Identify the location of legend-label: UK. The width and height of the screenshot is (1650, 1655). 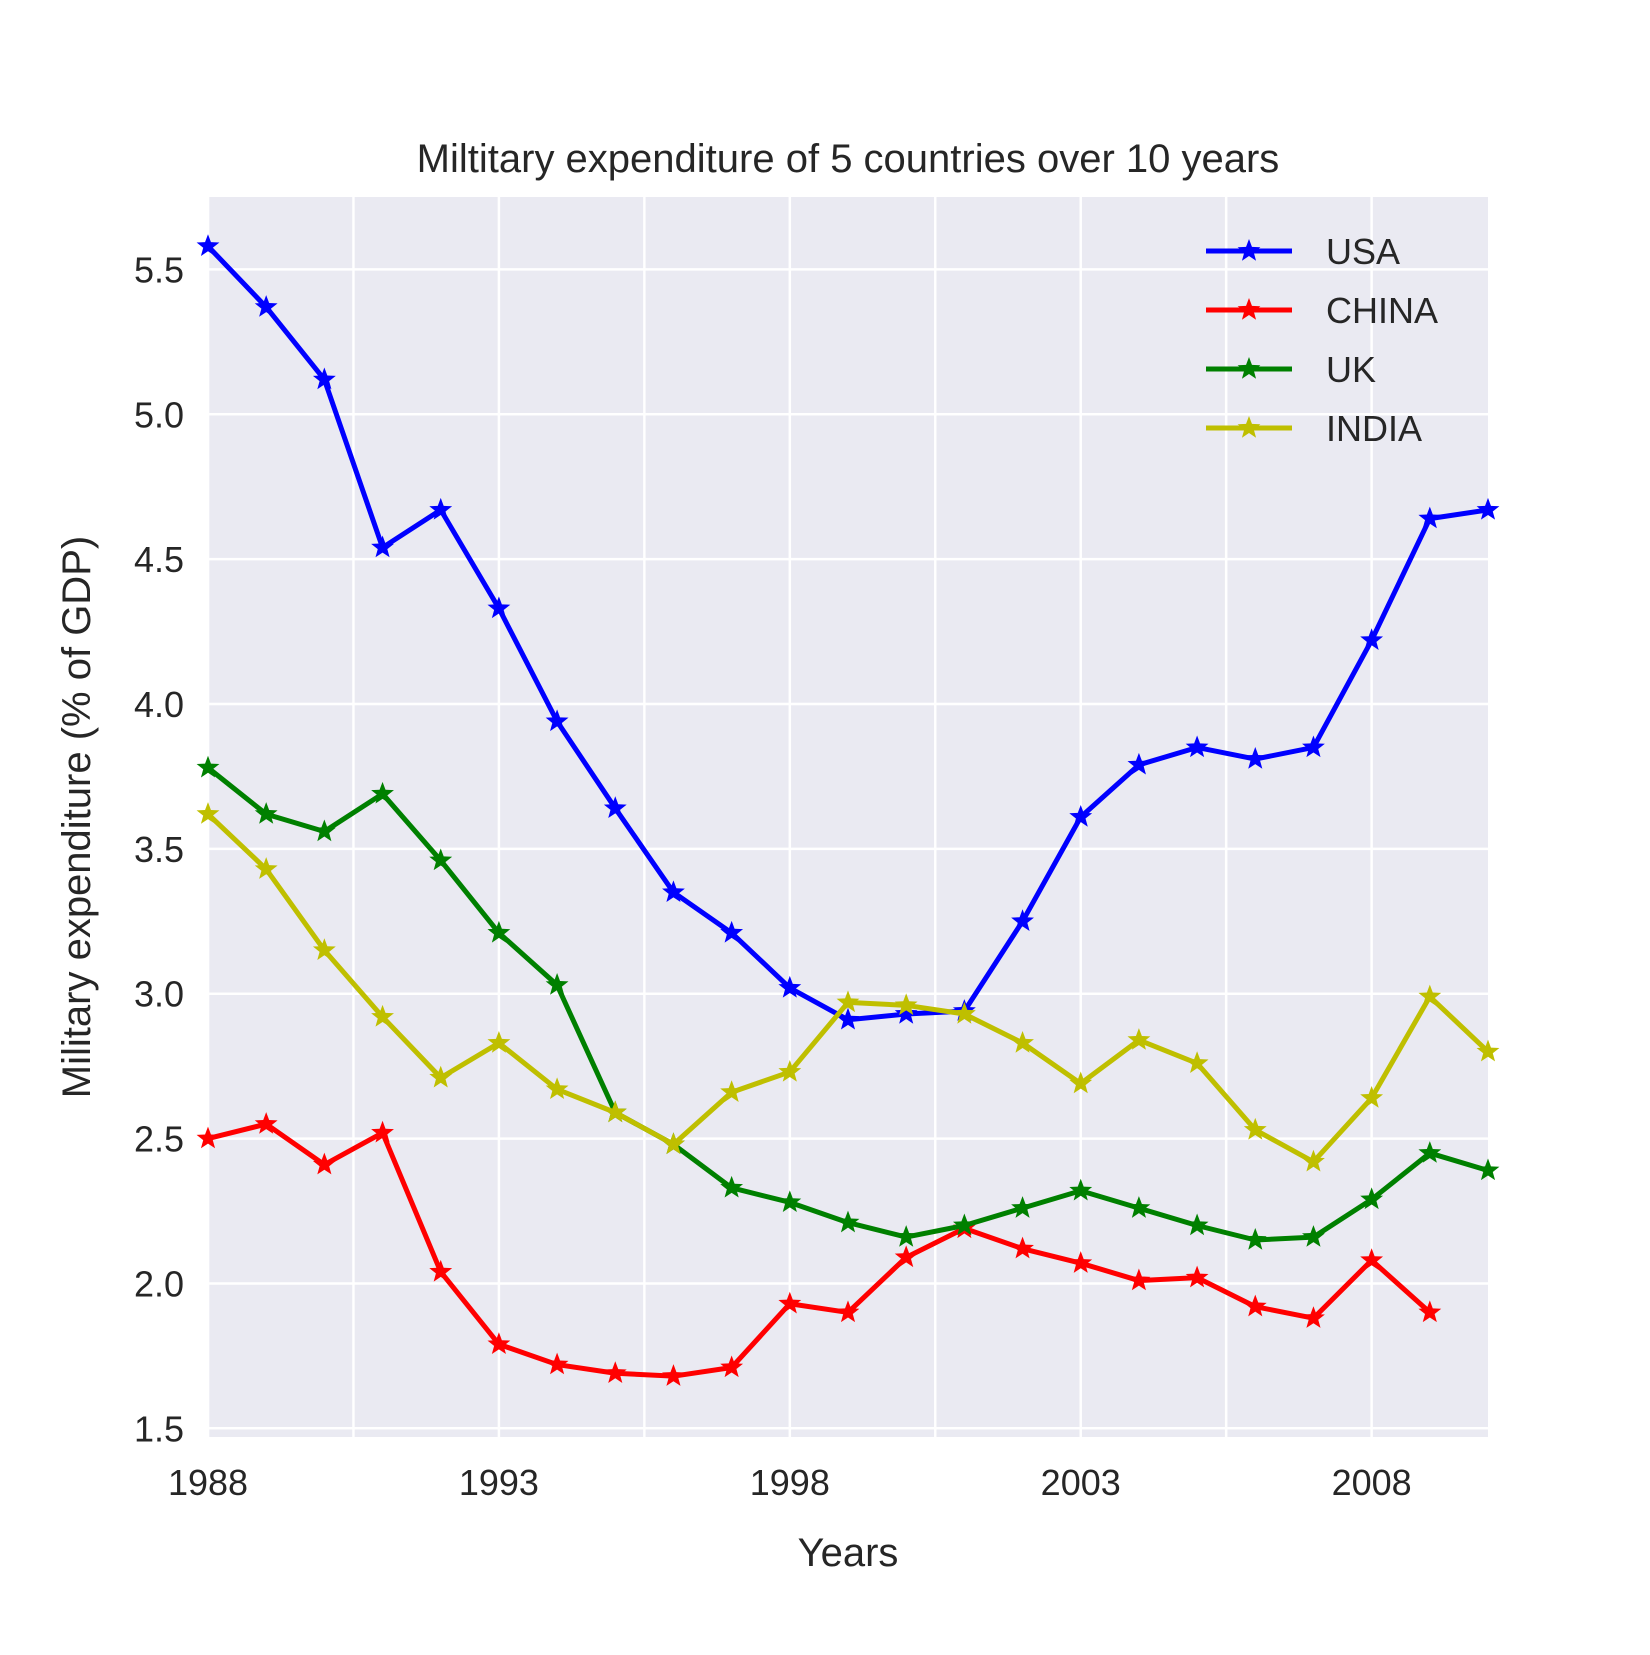
(1351, 369).